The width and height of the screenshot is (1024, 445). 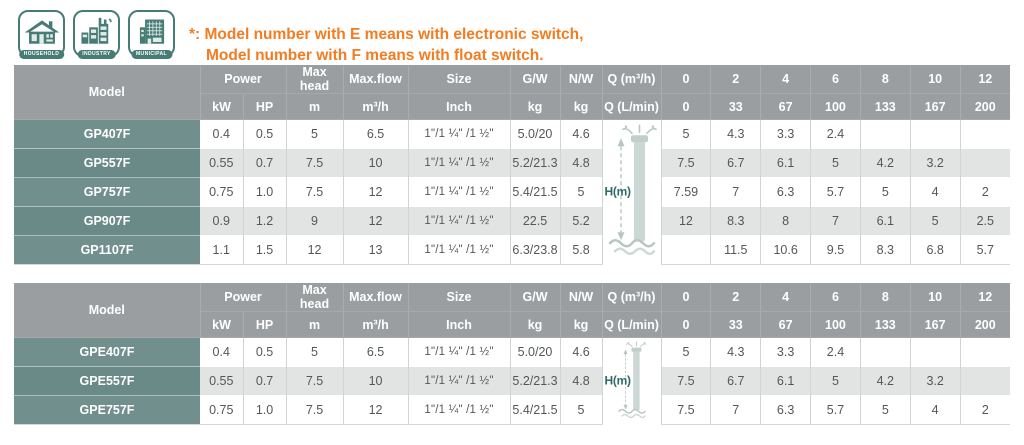 What do you see at coordinates (243, 79) in the screenshot?
I see `col-header-power: Power` at bounding box center [243, 79].